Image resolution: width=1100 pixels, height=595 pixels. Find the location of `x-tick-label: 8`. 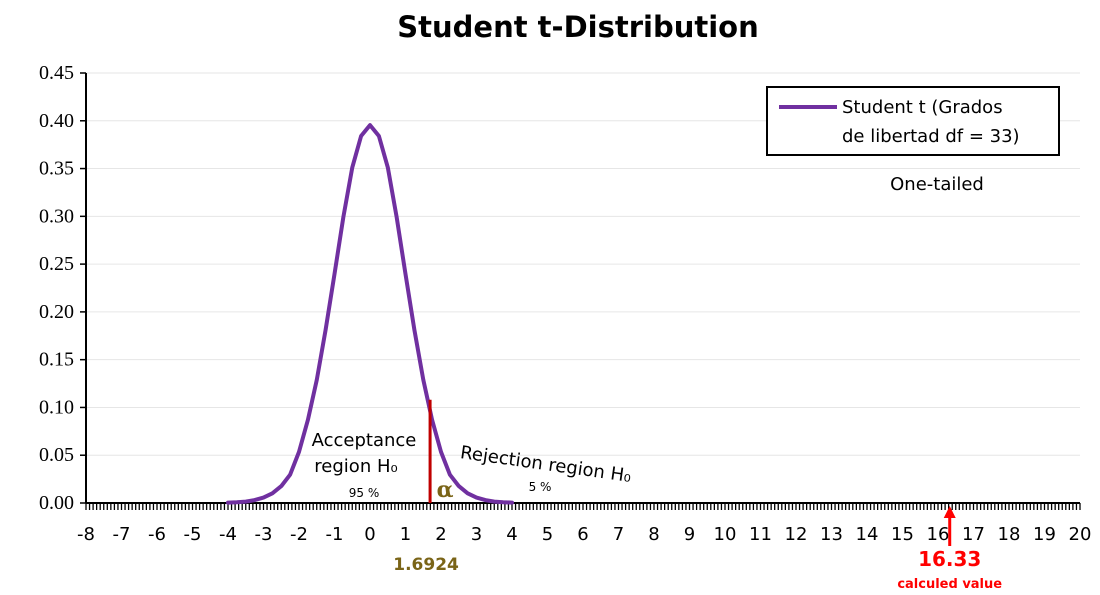

x-tick-label: 8 is located at coordinates (653, 534).